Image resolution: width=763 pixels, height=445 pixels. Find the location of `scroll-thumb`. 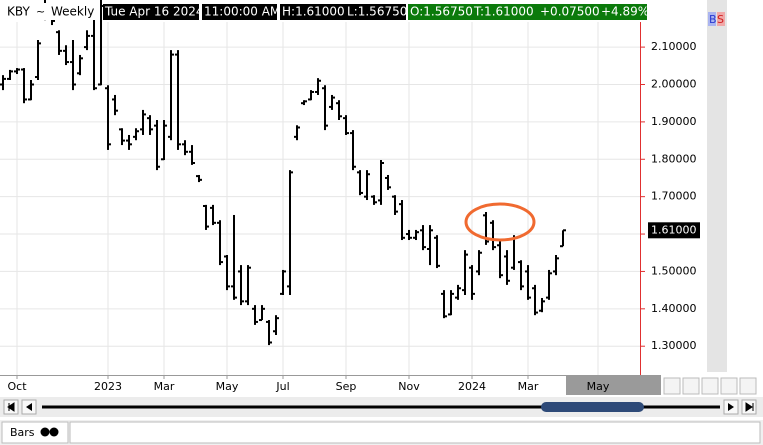

scroll-thumb is located at coordinates (592, 407).